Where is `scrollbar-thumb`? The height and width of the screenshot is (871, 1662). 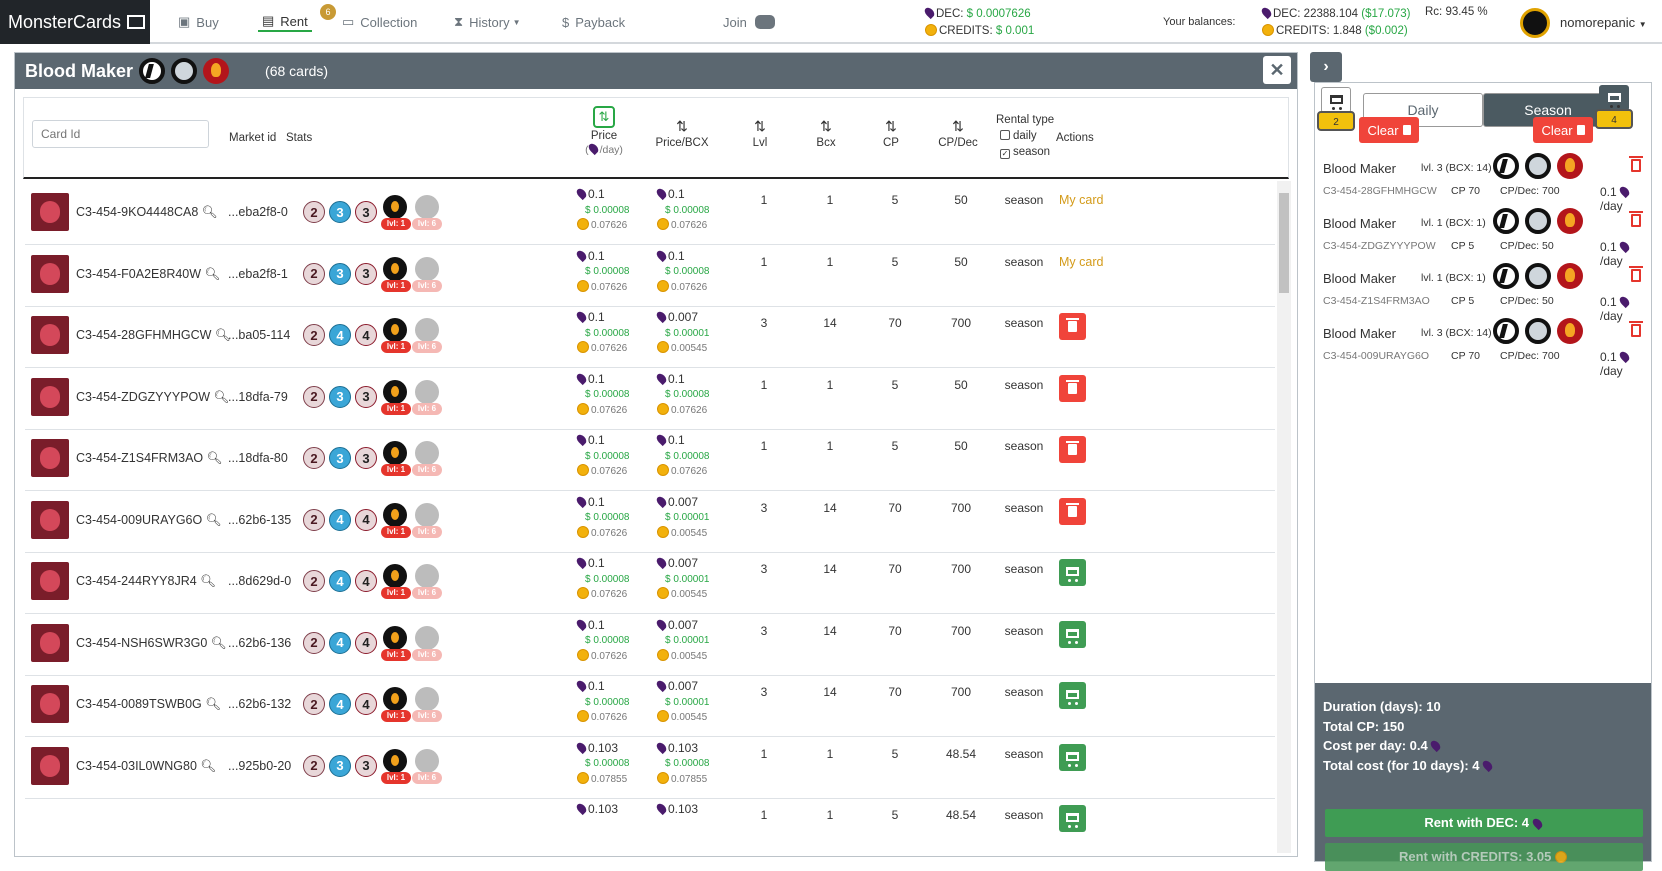
scrollbar-thumb is located at coordinates (1284, 243).